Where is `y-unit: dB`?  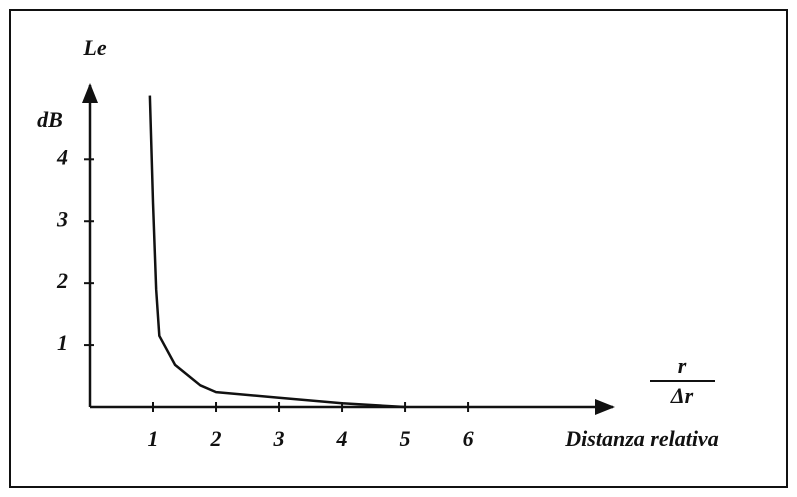
y-unit: dB is located at coordinates (50, 119).